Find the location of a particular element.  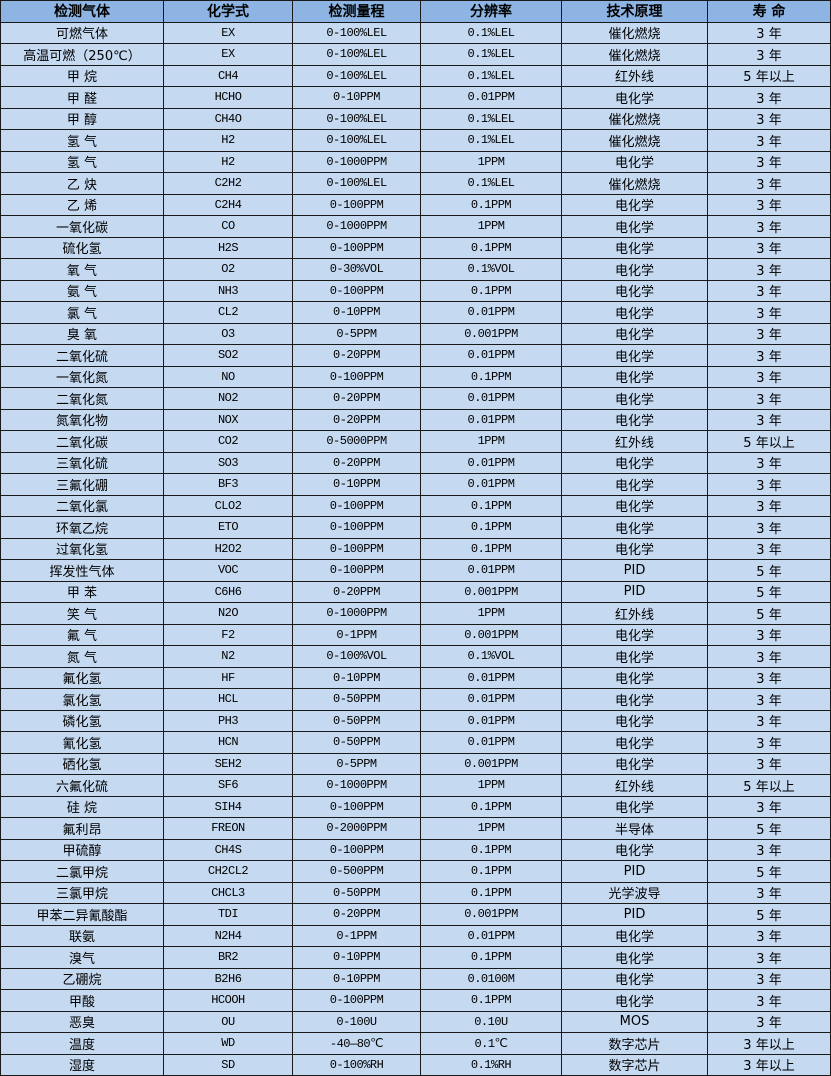

table-row: 氮氧化物 NOX 0-20PPM 0.01PPM 电化学 3 年 is located at coordinates (415, 419).